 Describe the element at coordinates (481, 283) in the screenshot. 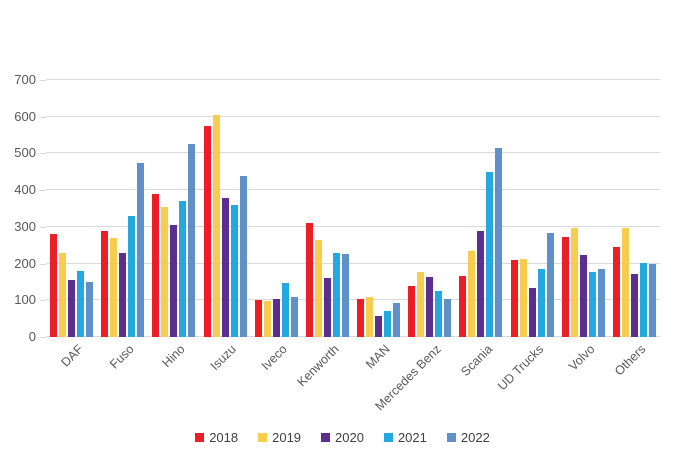

I see `bar-scania-2020` at that location.